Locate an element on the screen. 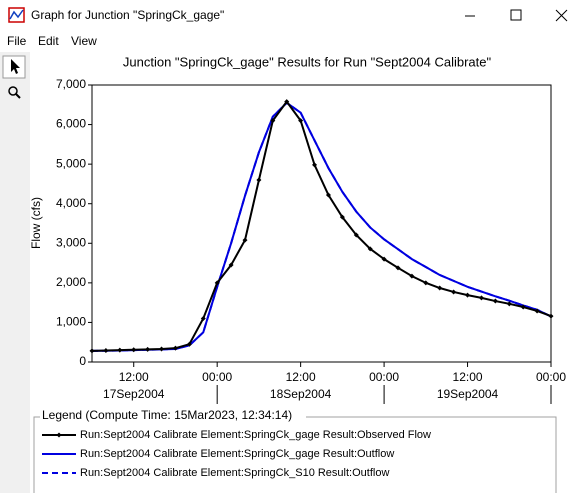  legend-title-bg is located at coordinates (173, 416).